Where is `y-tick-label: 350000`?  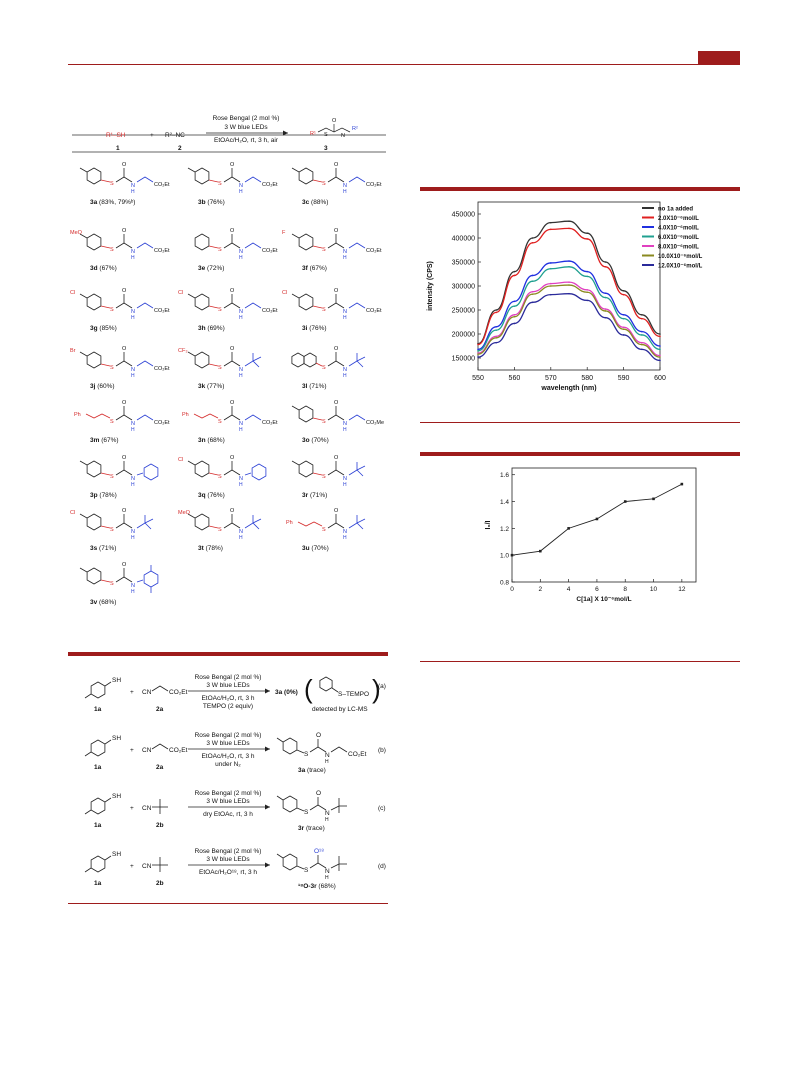 y-tick-label: 350000 is located at coordinates (463, 263).